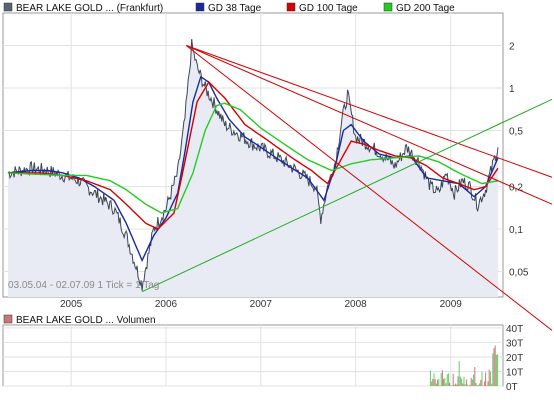 The image size is (554, 410). Describe the element at coordinates (516, 188) in the screenshot. I see `y-tick-label: 0,2` at that location.